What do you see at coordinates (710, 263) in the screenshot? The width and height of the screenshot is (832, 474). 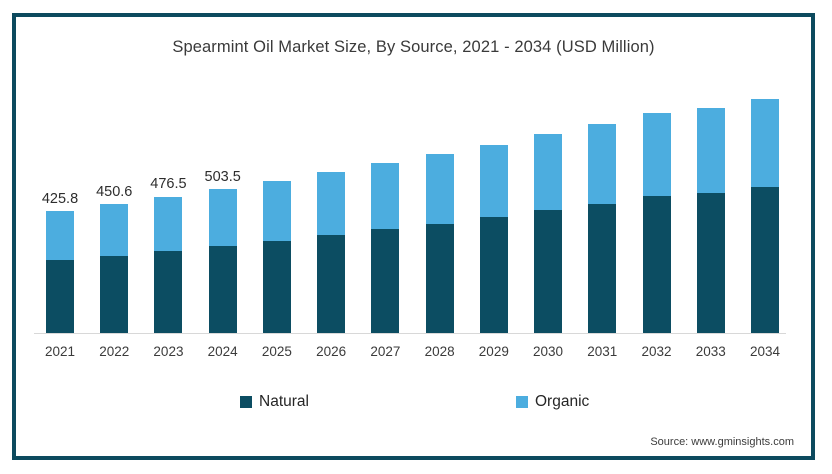 I see `bar-natural-2033` at bounding box center [710, 263].